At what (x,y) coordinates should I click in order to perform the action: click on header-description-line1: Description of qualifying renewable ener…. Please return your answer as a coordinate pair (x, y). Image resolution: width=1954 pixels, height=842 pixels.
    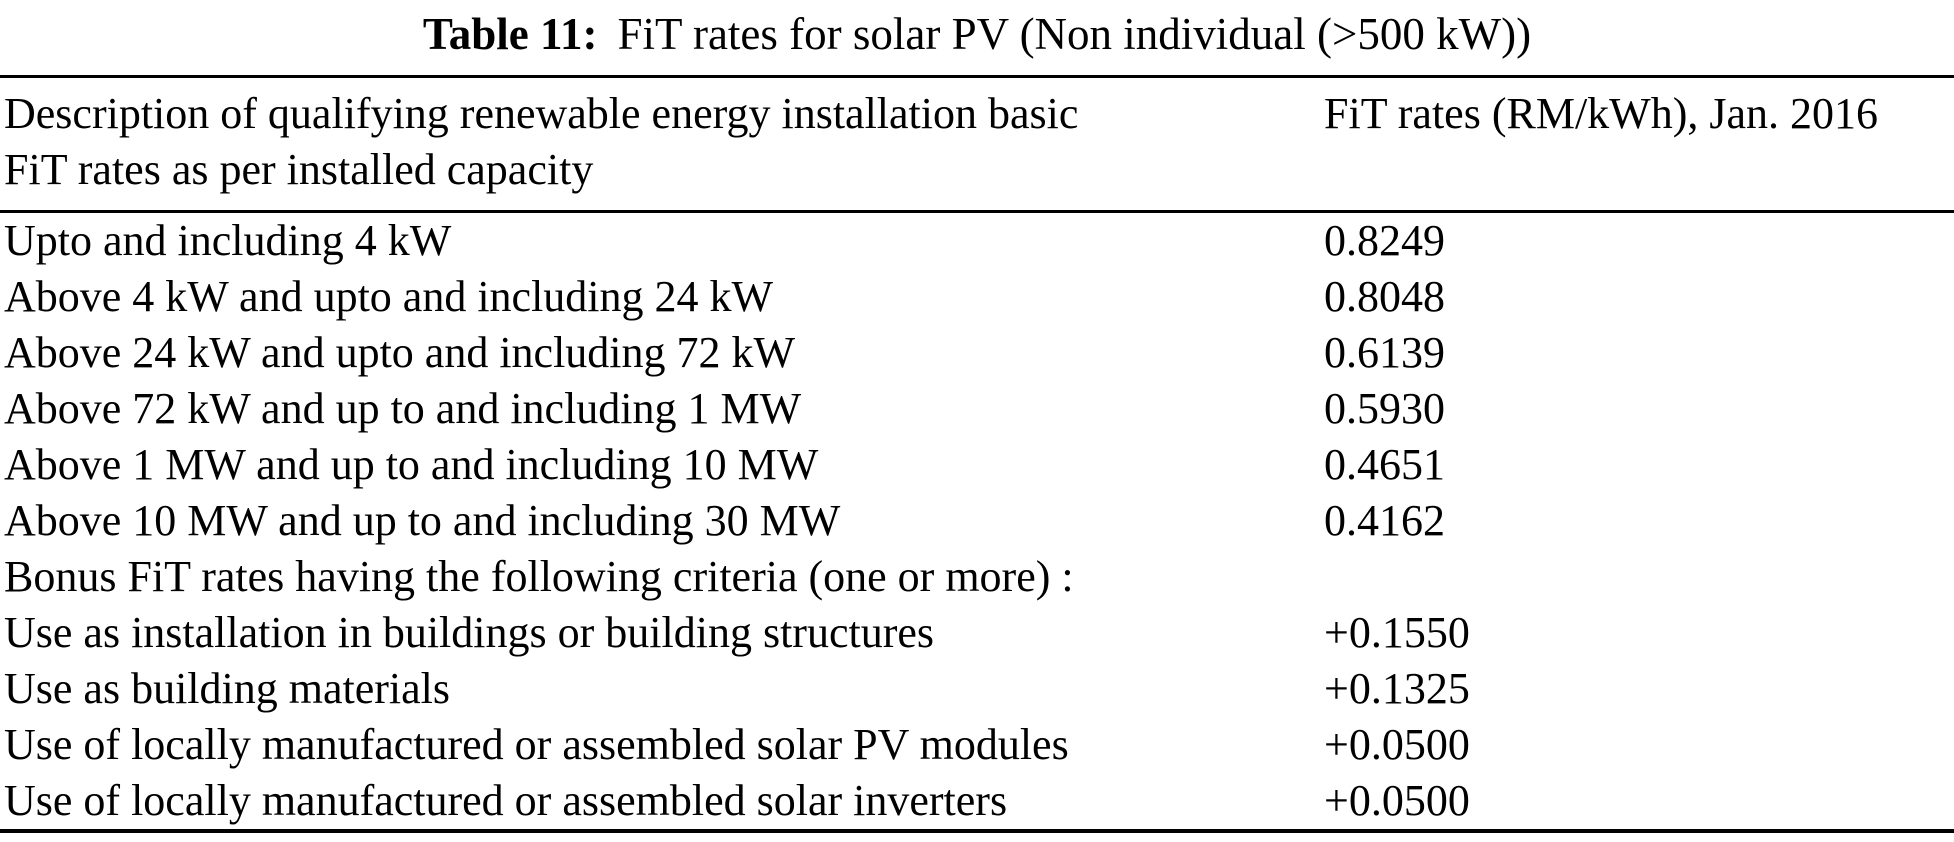
    Looking at the image, I should click on (541, 113).